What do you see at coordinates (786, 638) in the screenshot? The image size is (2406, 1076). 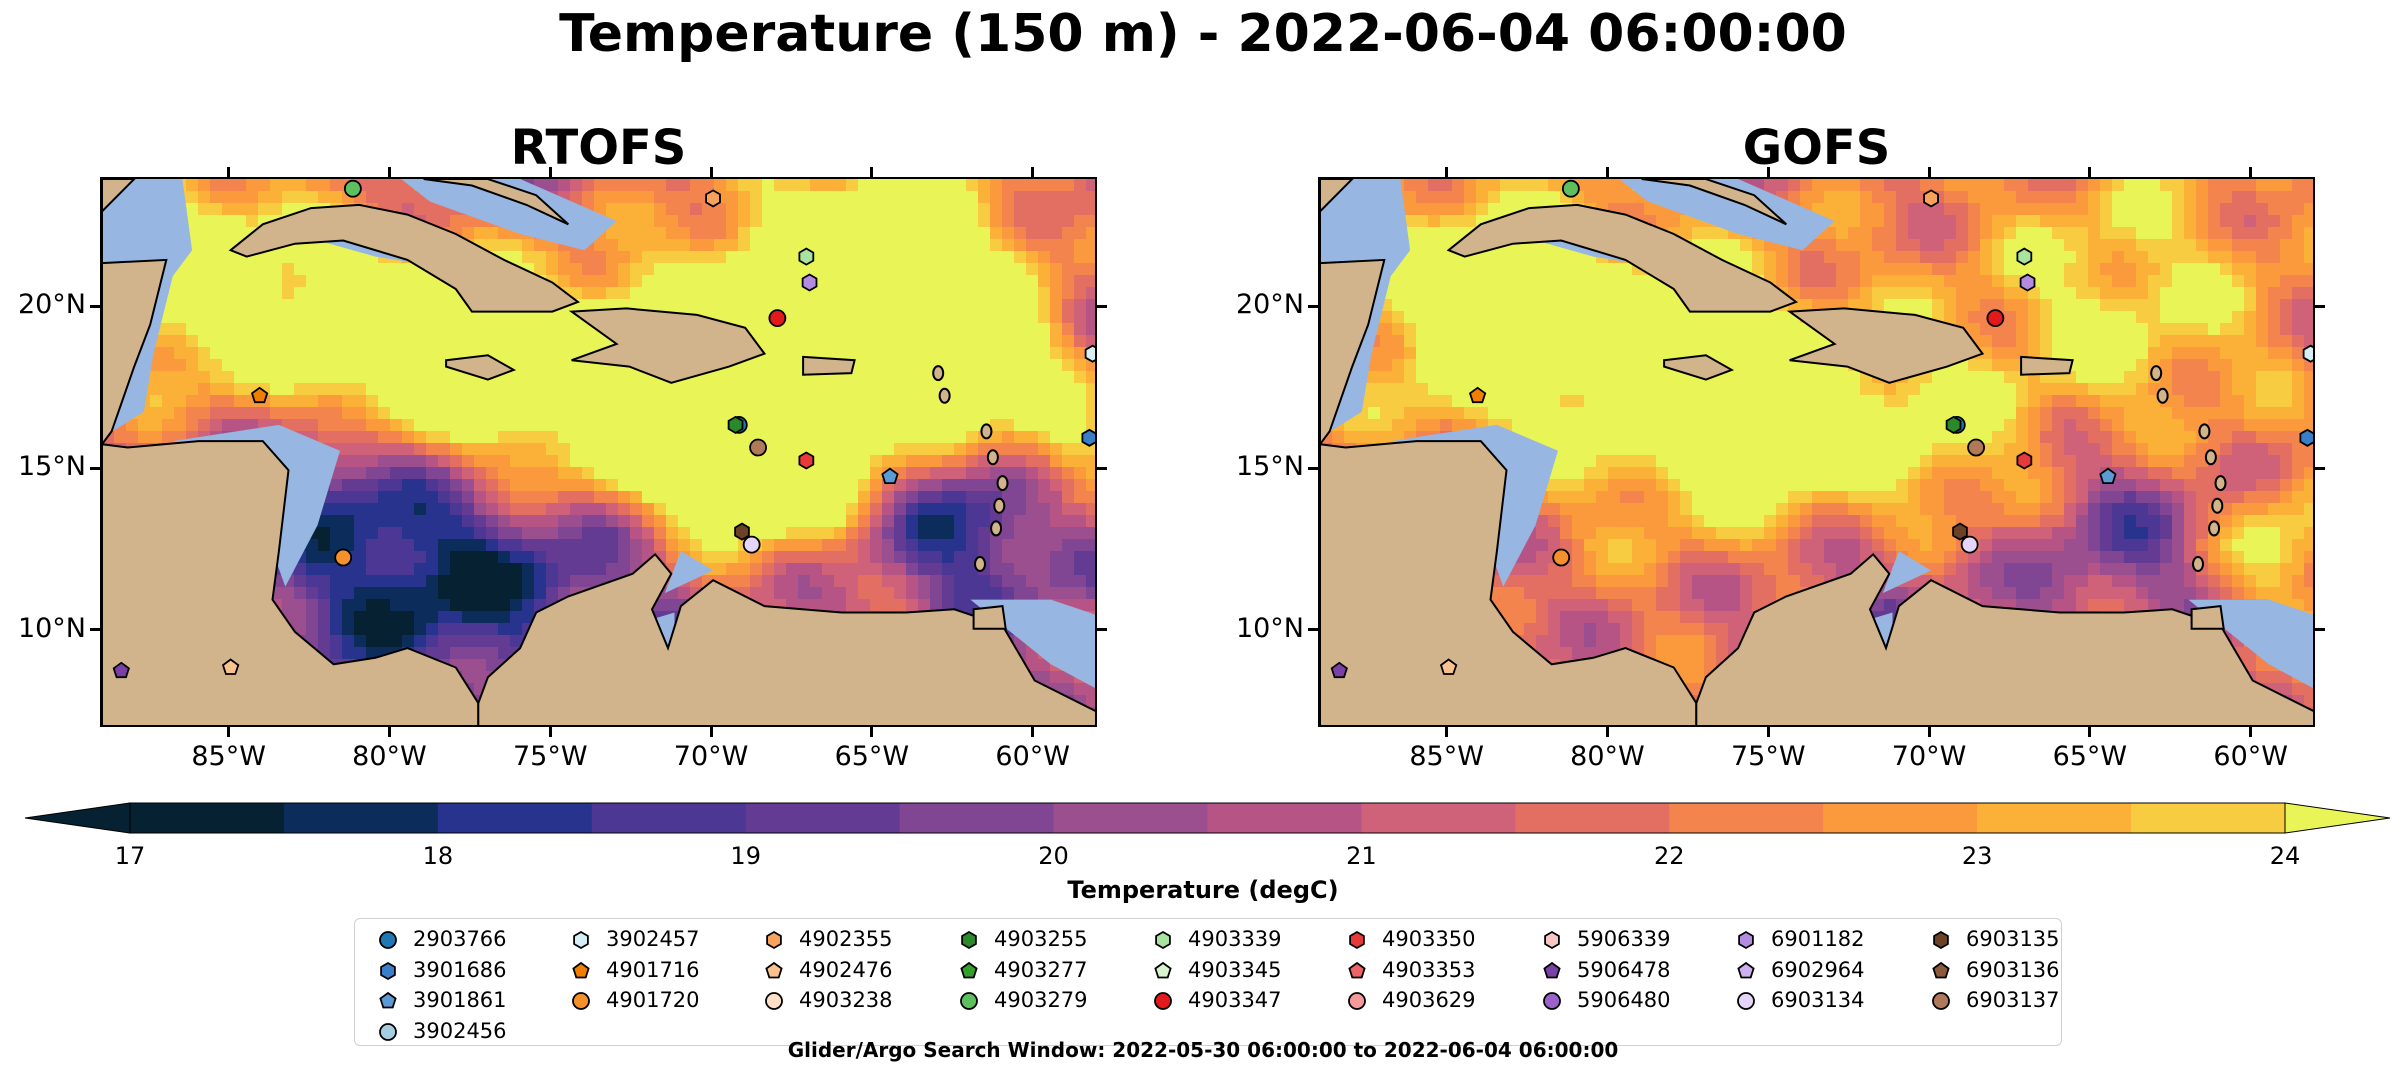 I see `land-southam` at bounding box center [786, 638].